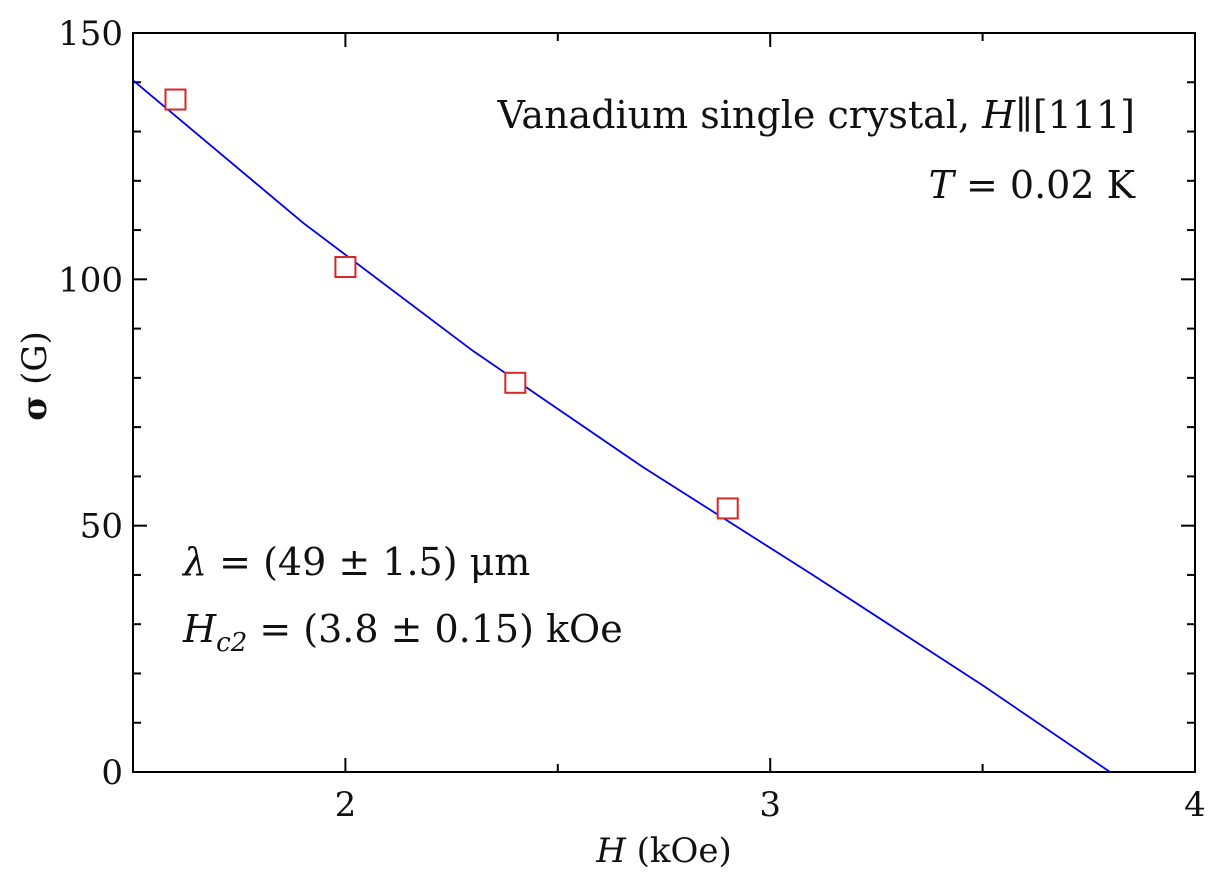  What do you see at coordinates (1032, 185) in the screenshot?
I see `temperature-annotation: T = 0.02 K` at bounding box center [1032, 185].